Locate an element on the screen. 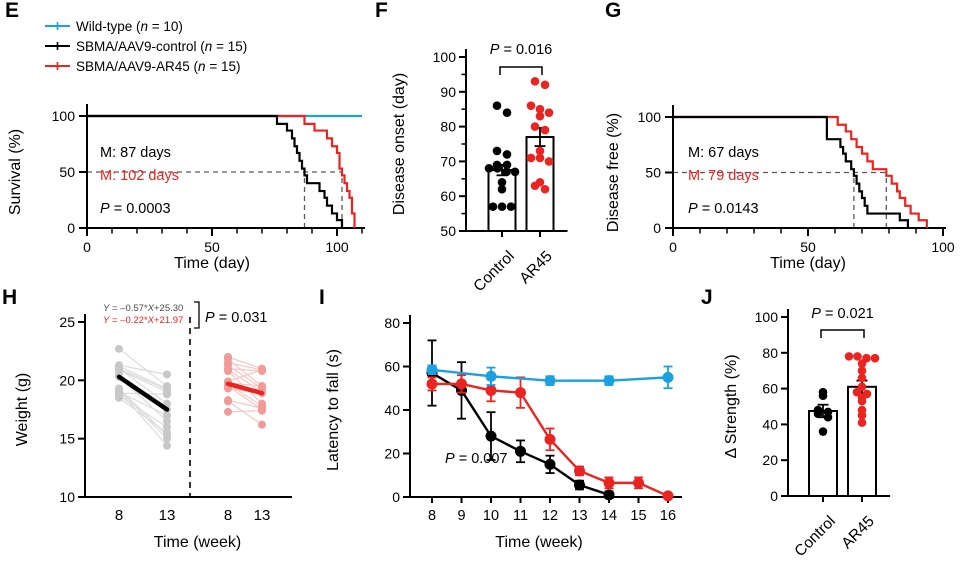 The image size is (963, 567). svg-text: Weight (g) is located at coordinates (22, 410).